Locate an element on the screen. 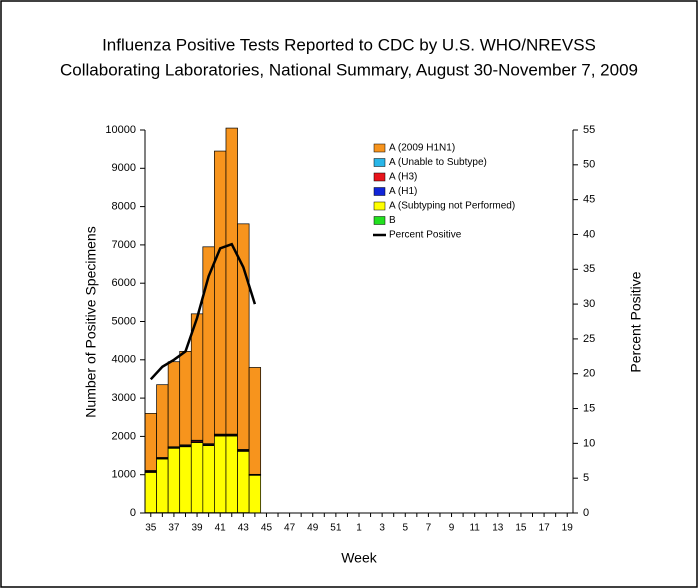 The height and width of the screenshot is (588, 698). x-tick-label: 41 is located at coordinates (221, 528).